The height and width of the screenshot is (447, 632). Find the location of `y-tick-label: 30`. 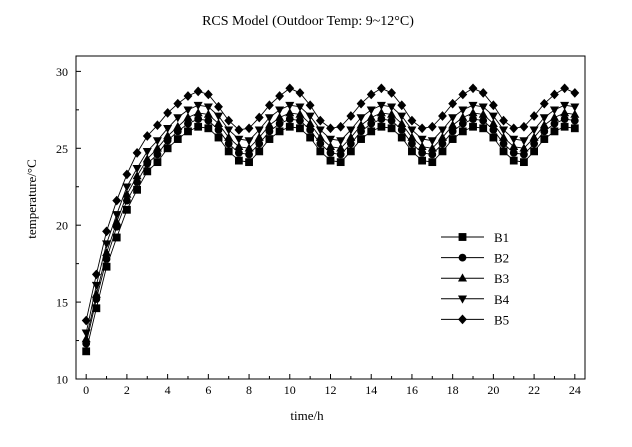

y-tick-label: 30 is located at coordinates (62, 72).